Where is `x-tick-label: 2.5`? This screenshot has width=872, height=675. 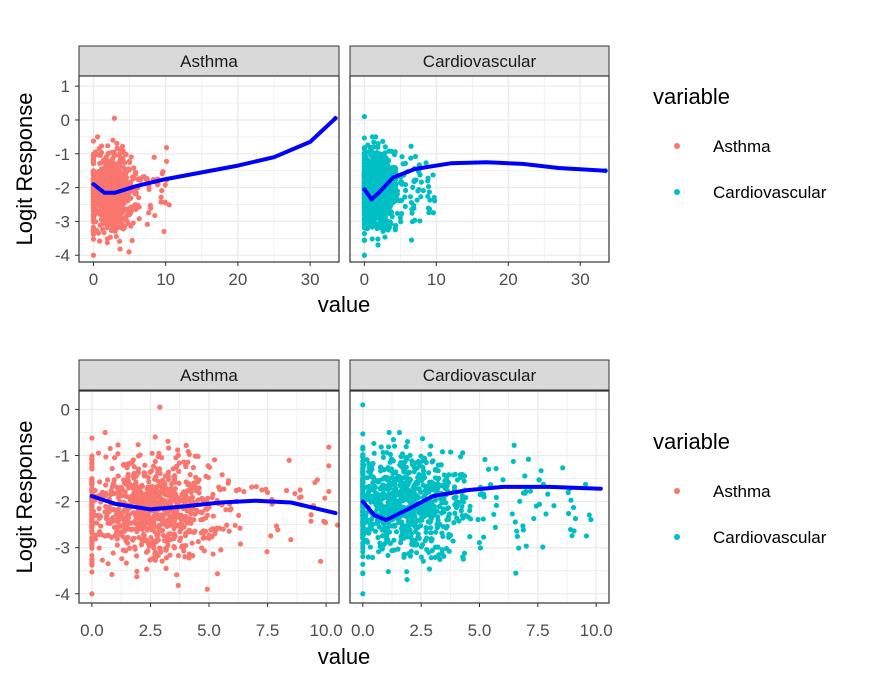
x-tick-label: 2.5 is located at coordinates (421, 630).